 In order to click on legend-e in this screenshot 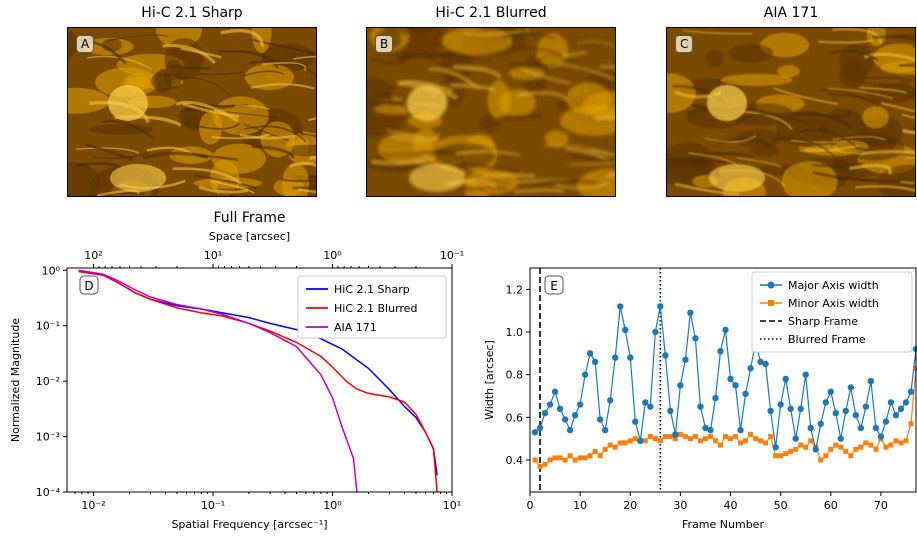, I will do `click(832, 312)`.